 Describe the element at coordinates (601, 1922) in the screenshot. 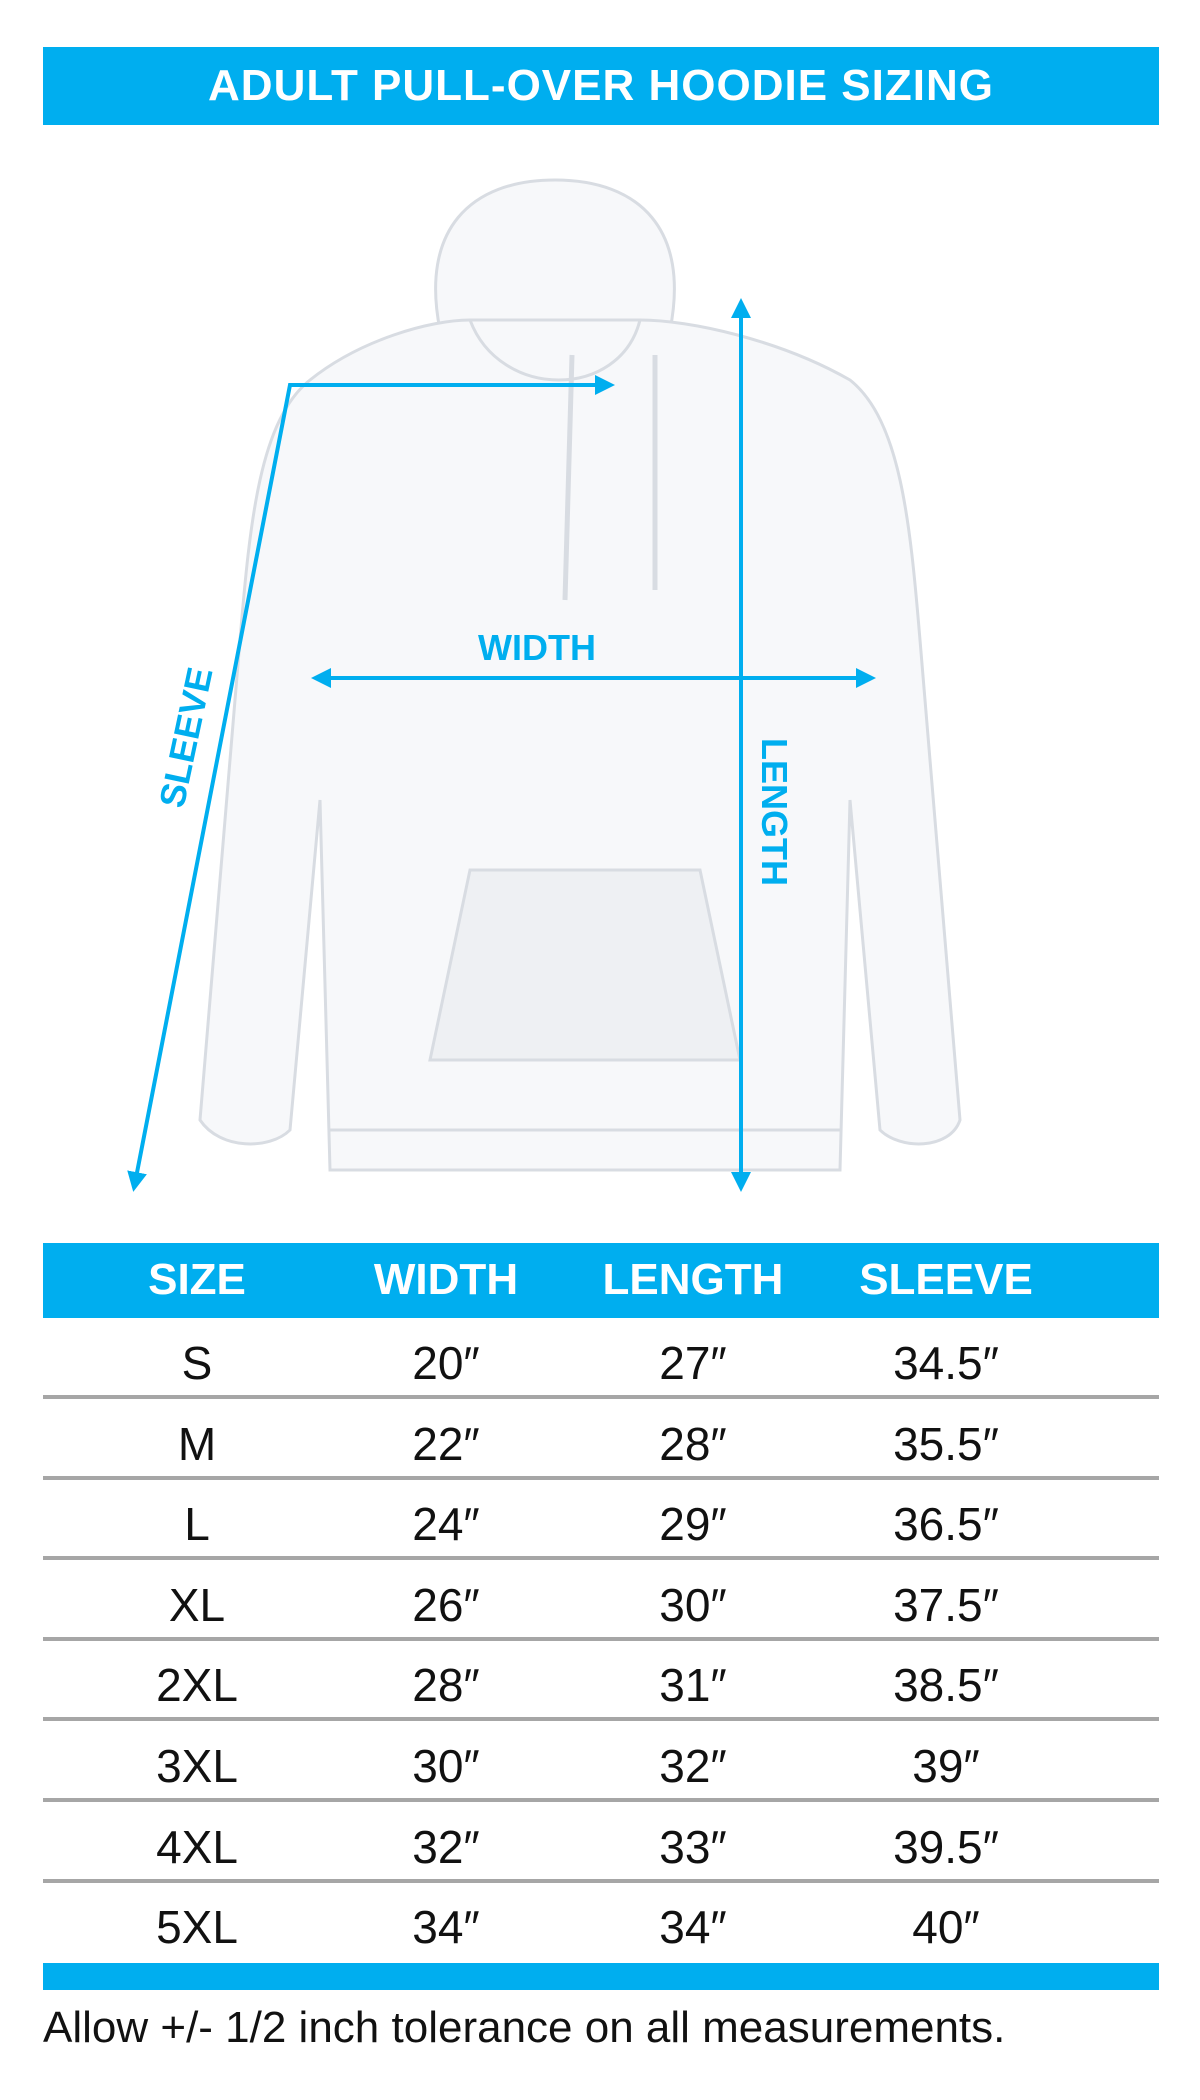

I see `table-row: 5XL 34″ 34″ 40″` at that location.